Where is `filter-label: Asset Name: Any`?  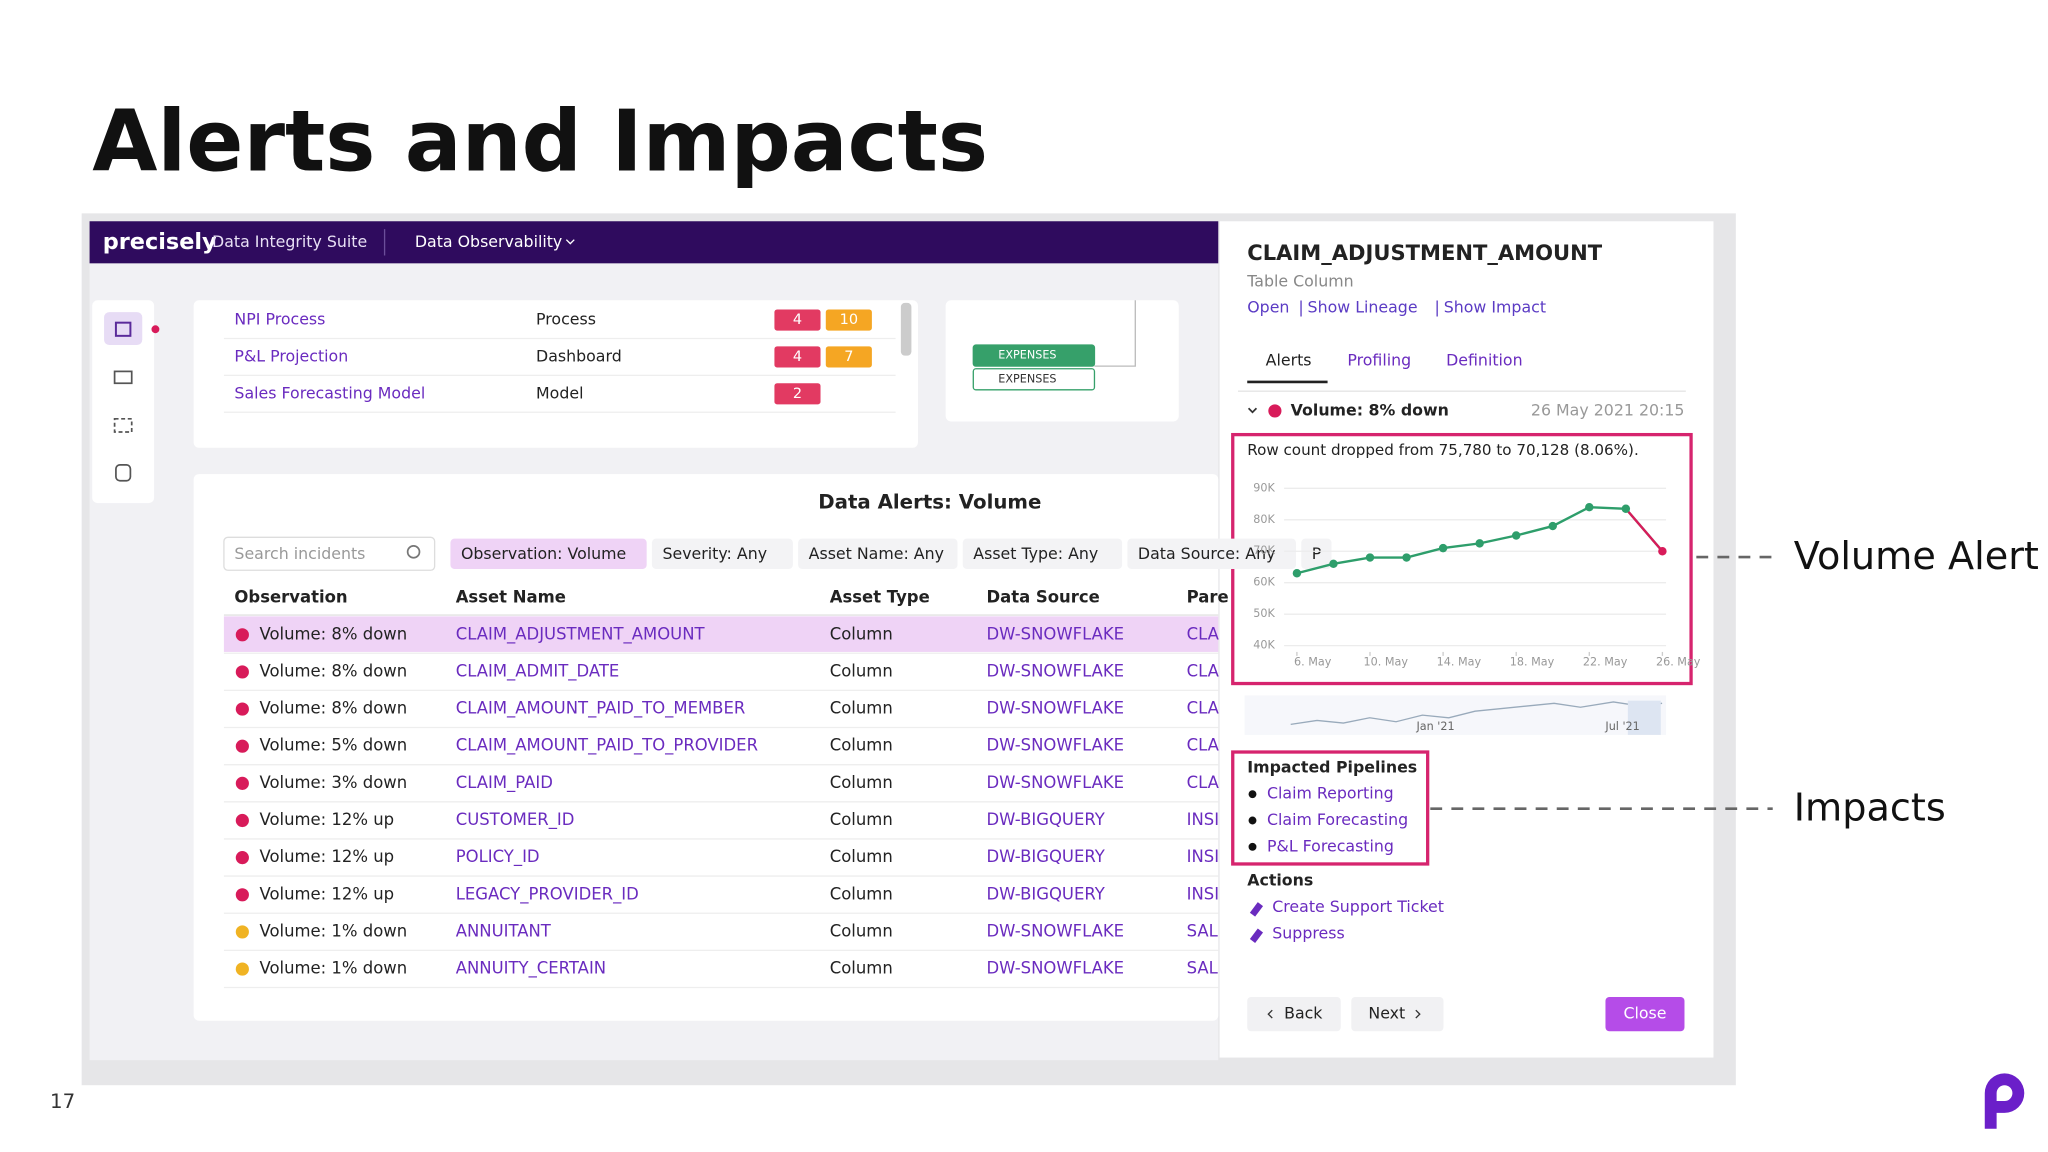
filter-label: Asset Name: Any is located at coordinates (876, 553).